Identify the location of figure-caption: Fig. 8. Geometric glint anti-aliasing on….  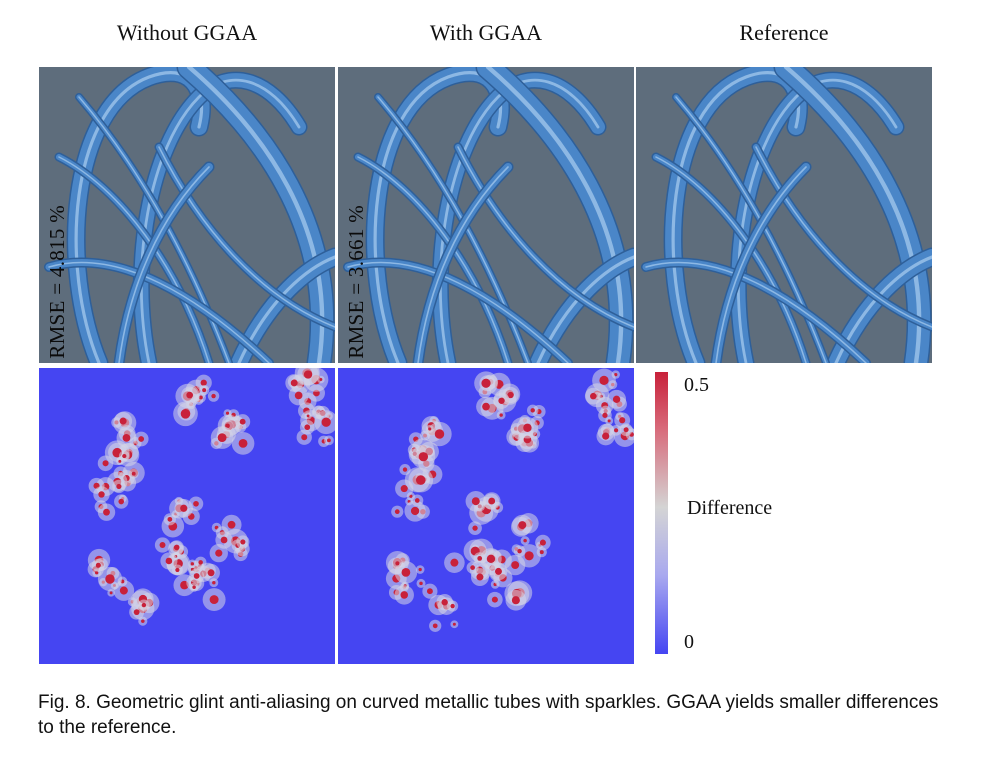
(488, 715).